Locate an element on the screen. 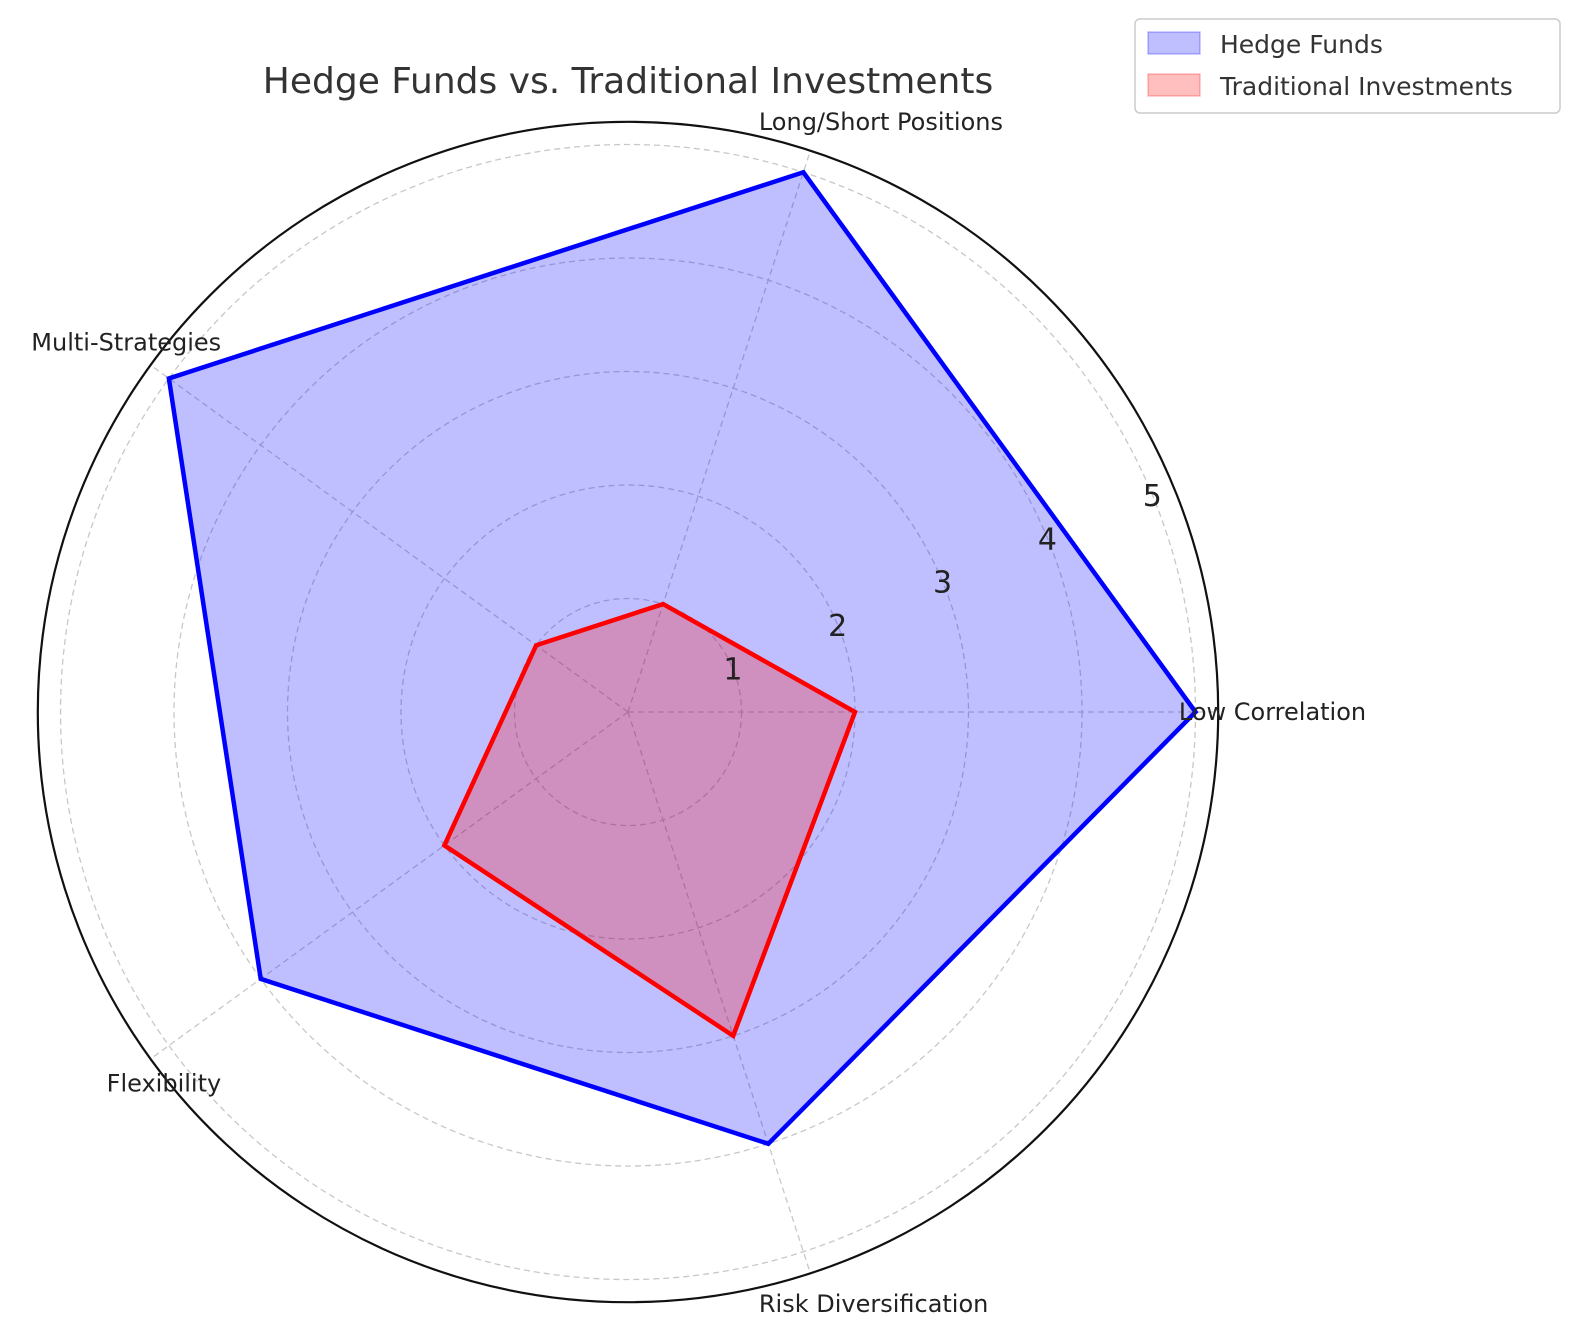 This screenshot has width=1576, height=1333. category-label: Long/Short Positions is located at coordinates (881, 122).